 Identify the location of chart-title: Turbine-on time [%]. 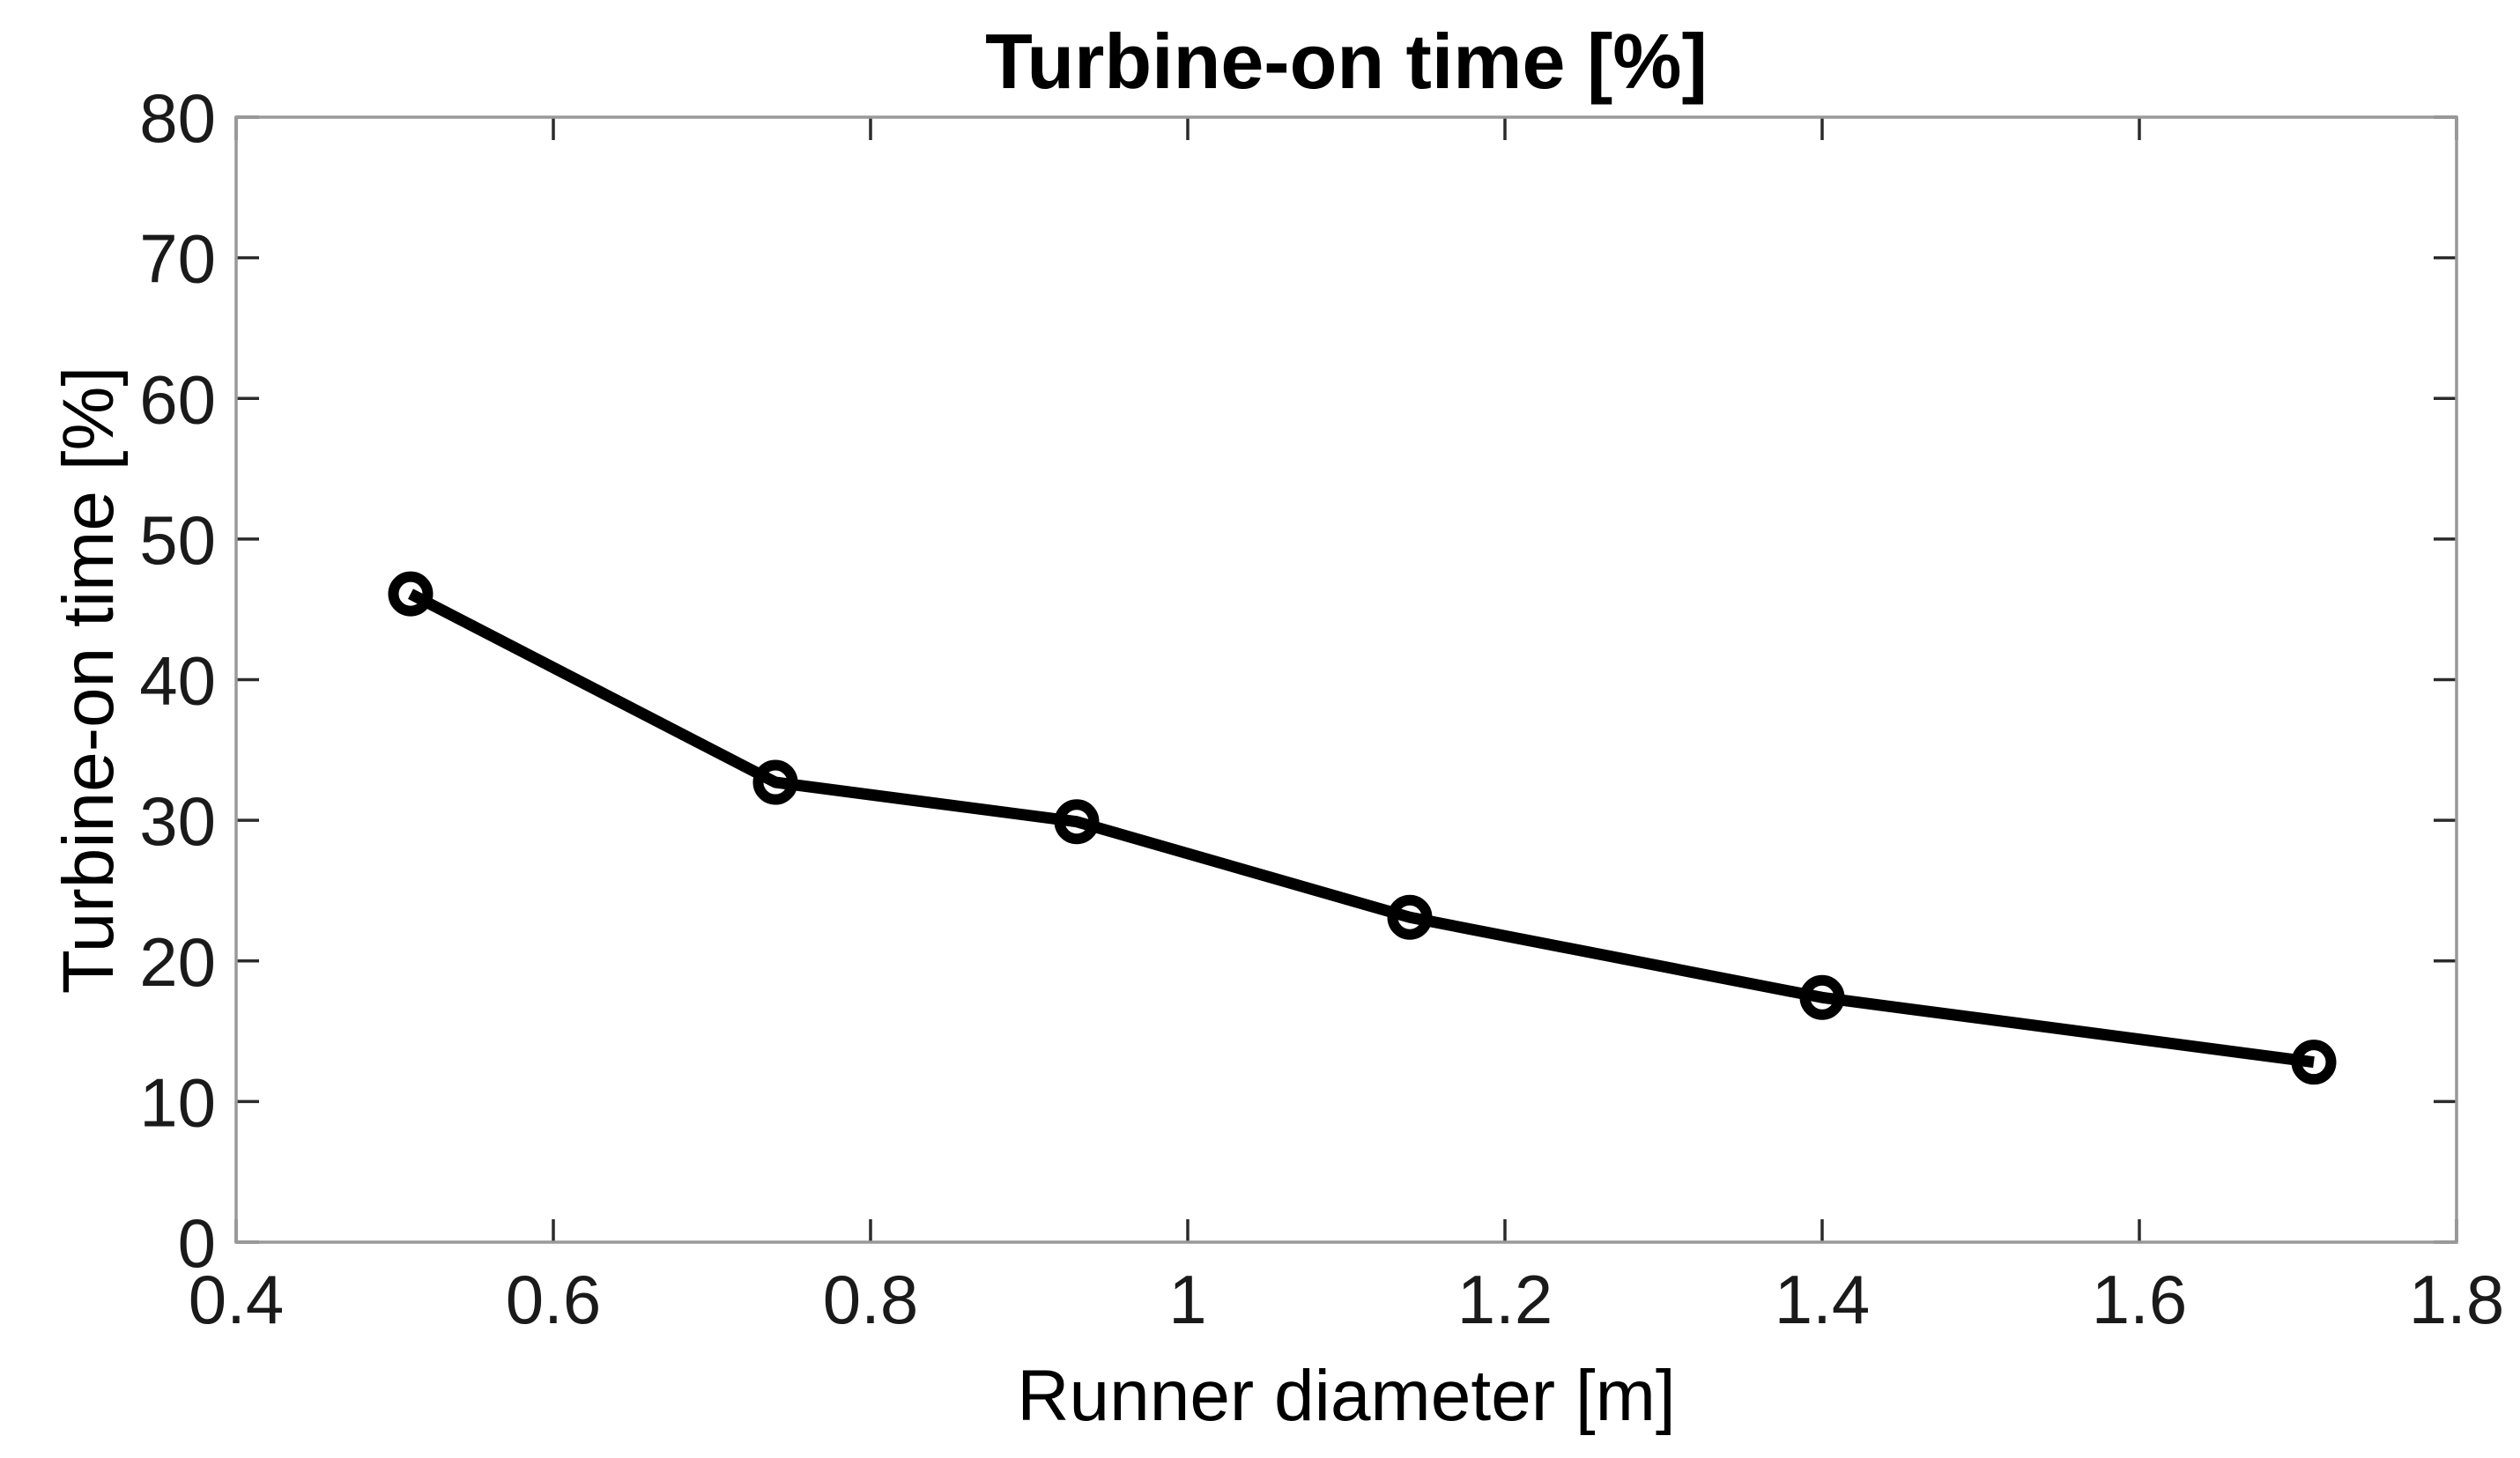
(1346, 61).